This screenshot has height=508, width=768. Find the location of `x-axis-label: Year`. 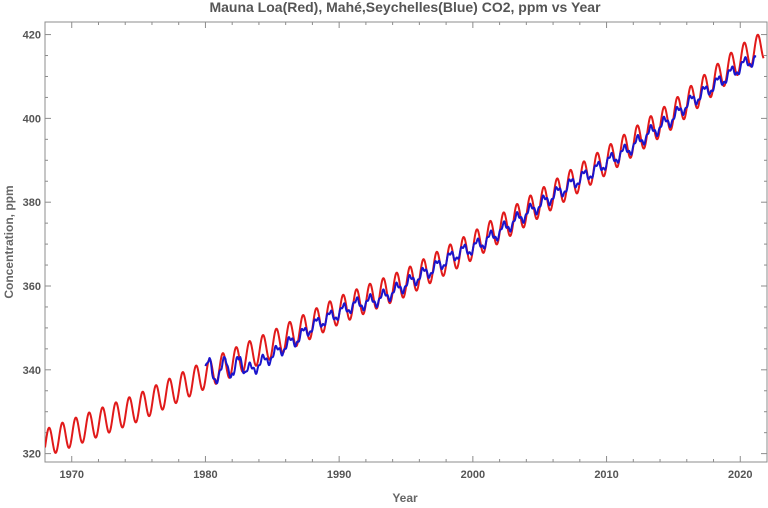

x-axis-label: Year is located at coordinates (405, 498).